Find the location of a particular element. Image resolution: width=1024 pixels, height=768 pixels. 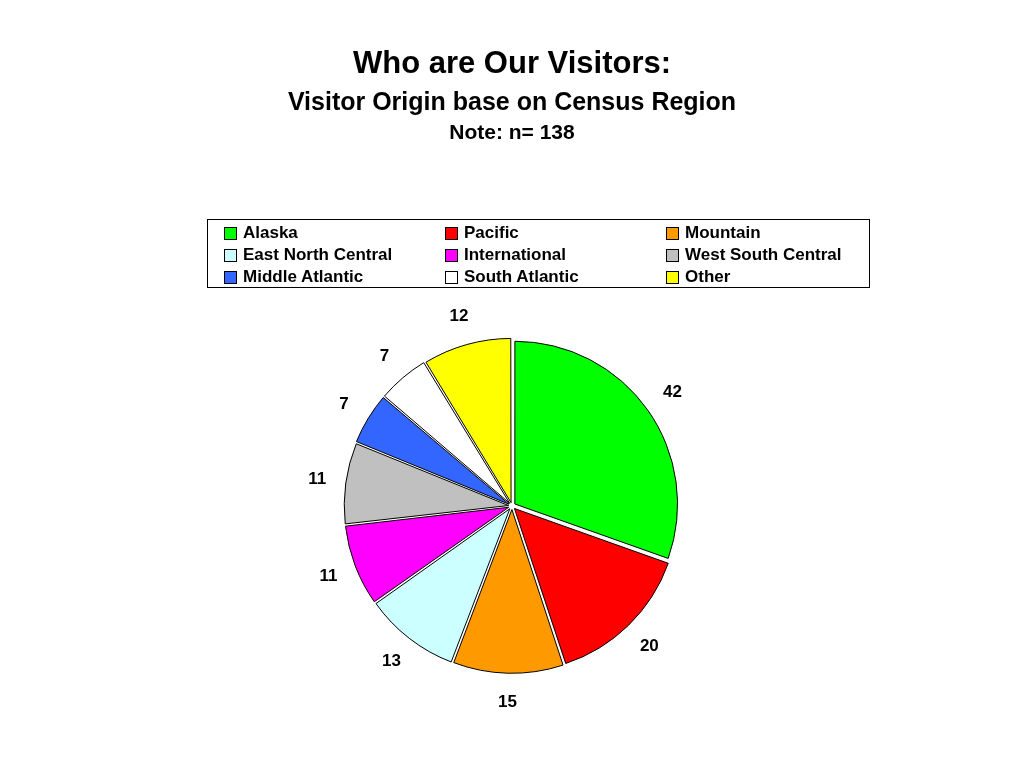

legend-label: South Atlantic is located at coordinates (521, 277).